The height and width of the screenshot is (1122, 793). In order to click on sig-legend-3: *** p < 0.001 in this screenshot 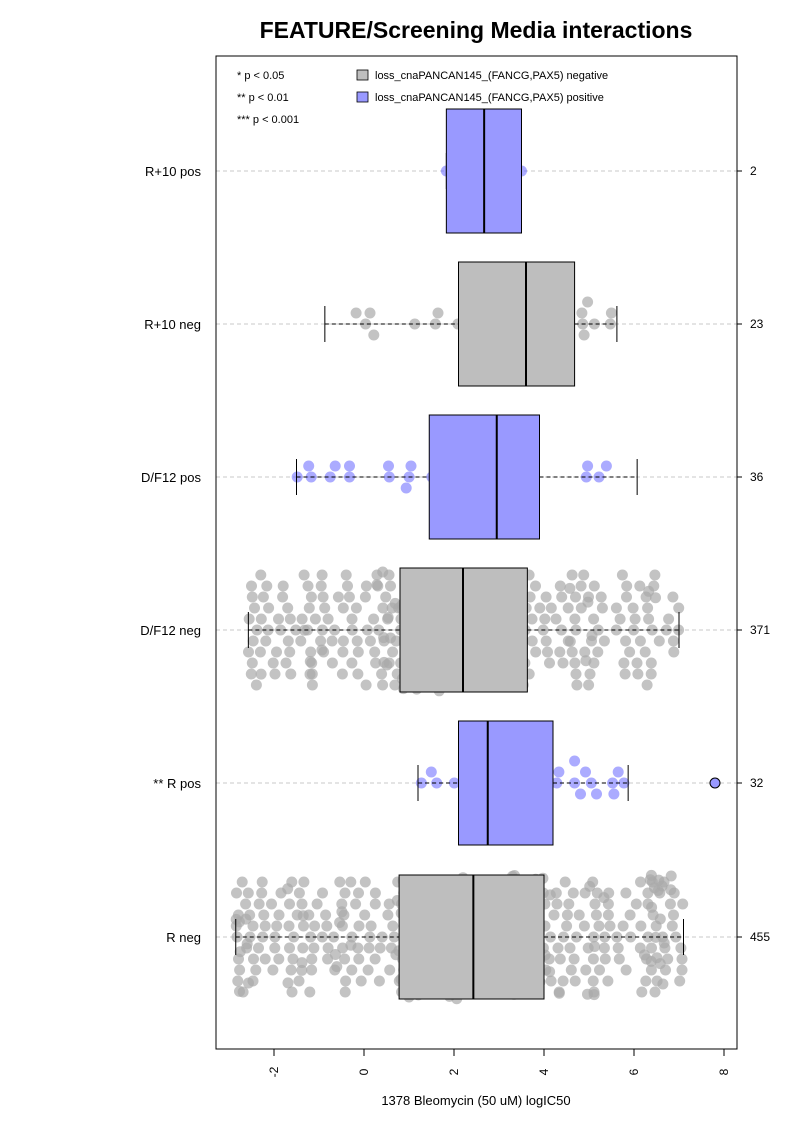, I will do `click(268, 120)`.